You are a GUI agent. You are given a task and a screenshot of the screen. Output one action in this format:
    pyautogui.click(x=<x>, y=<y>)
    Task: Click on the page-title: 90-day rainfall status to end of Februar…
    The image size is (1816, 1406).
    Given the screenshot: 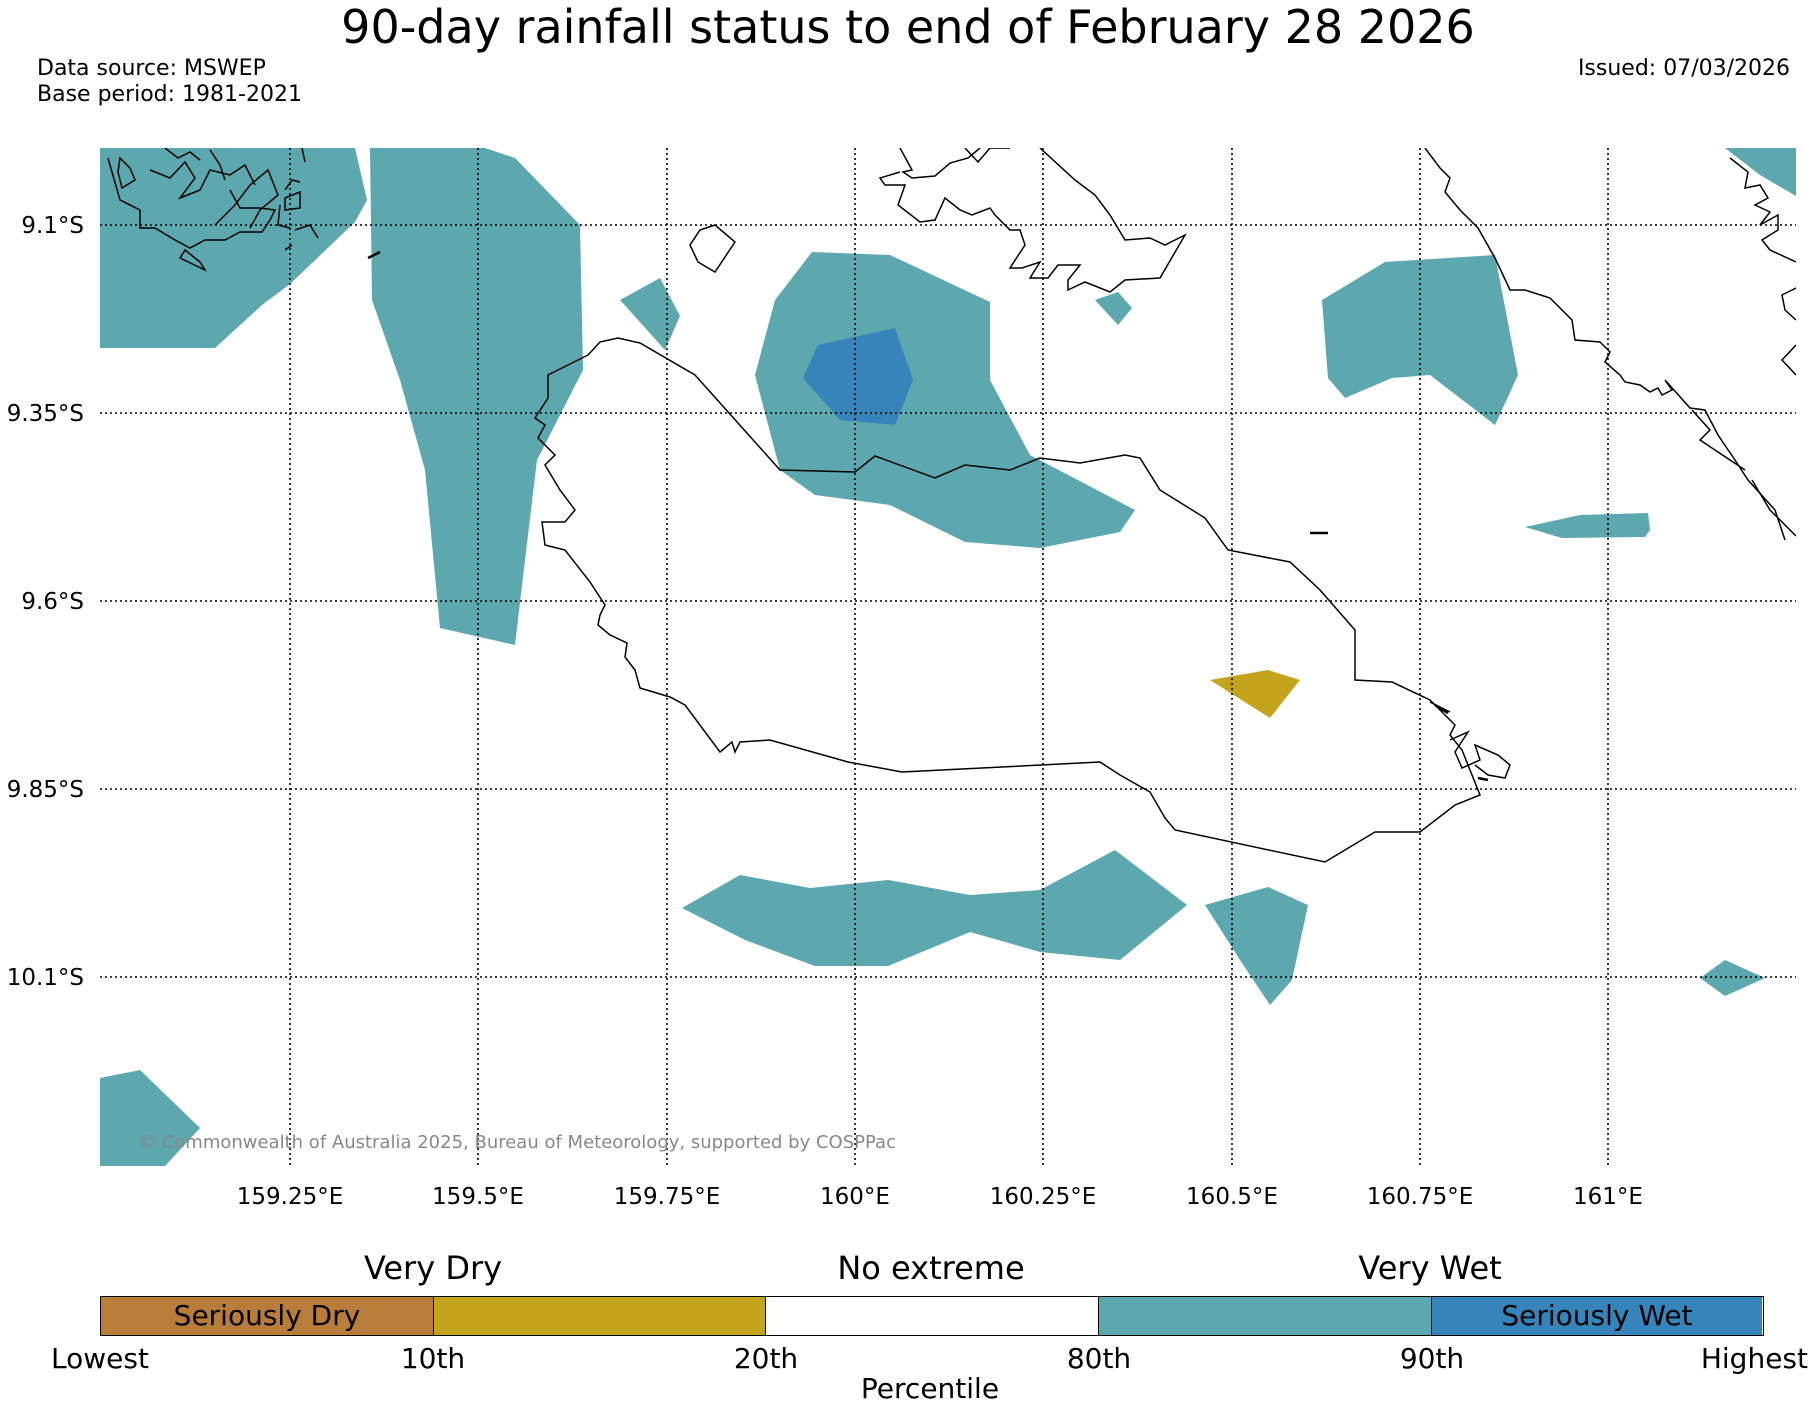 What is the action you would take?
    pyautogui.click(x=908, y=27)
    